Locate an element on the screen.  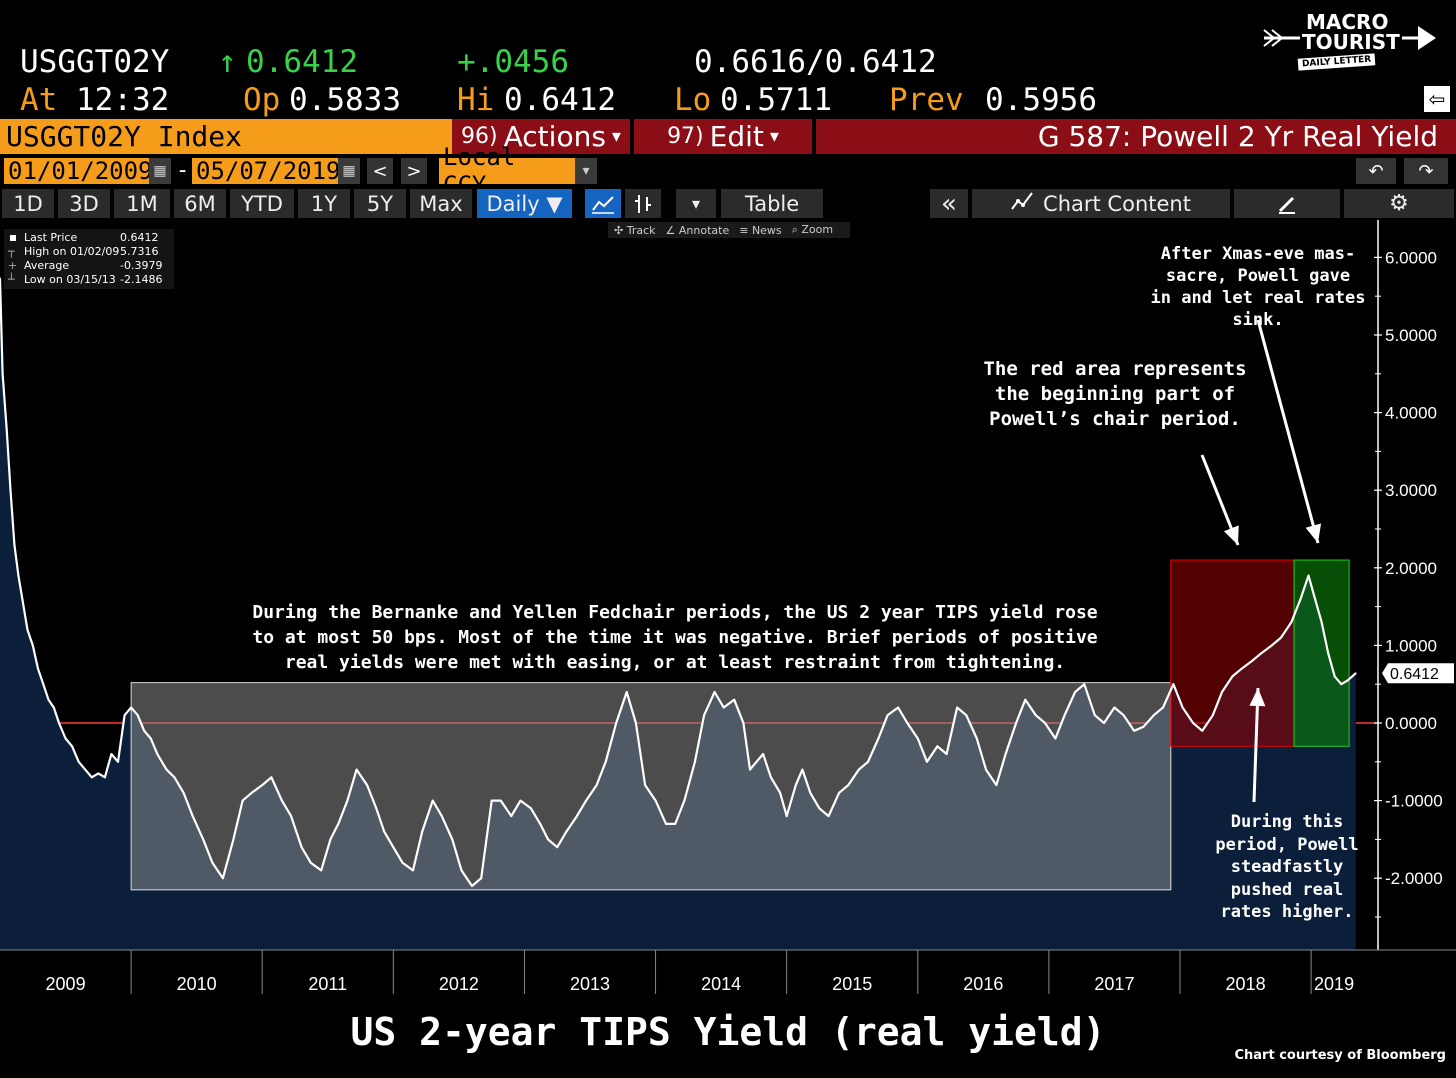
last-value-label: 0.6412 is located at coordinates (1414, 674).